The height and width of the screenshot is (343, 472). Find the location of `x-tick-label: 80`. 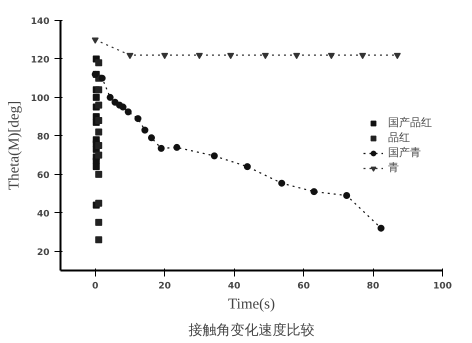

x-tick-label: 80 is located at coordinates (373, 287).